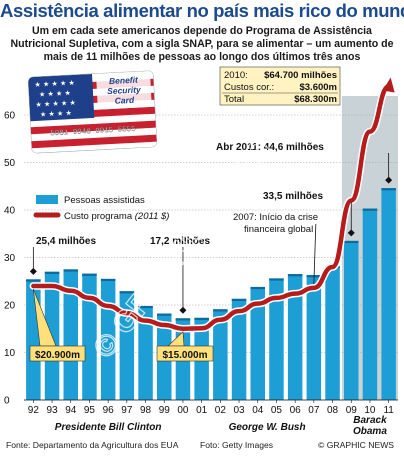 Image resolution: width=404 pixels, height=457 pixels. What do you see at coordinates (52, 410) in the screenshot?
I see `x-tick-label: 93` at bounding box center [52, 410].